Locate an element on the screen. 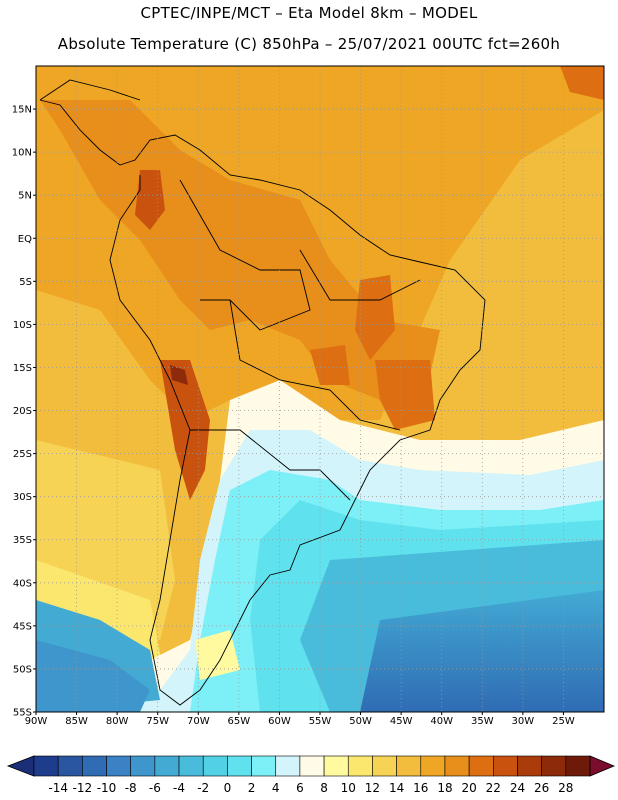 This screenshot has height=800, width=618. colorbar-label: -6 is located at coordinates (155, 788).